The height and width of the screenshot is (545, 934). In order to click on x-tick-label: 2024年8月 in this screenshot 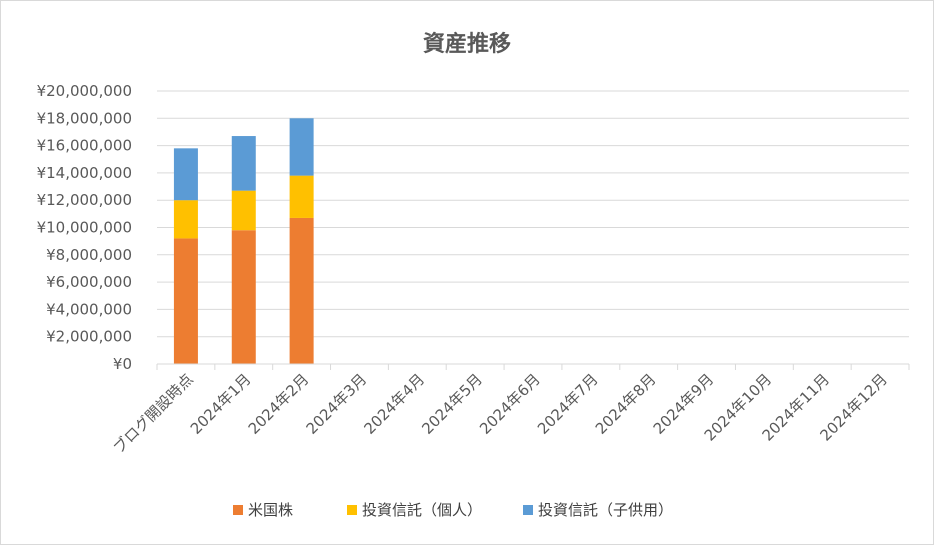, I will do `click(626, 404)`.